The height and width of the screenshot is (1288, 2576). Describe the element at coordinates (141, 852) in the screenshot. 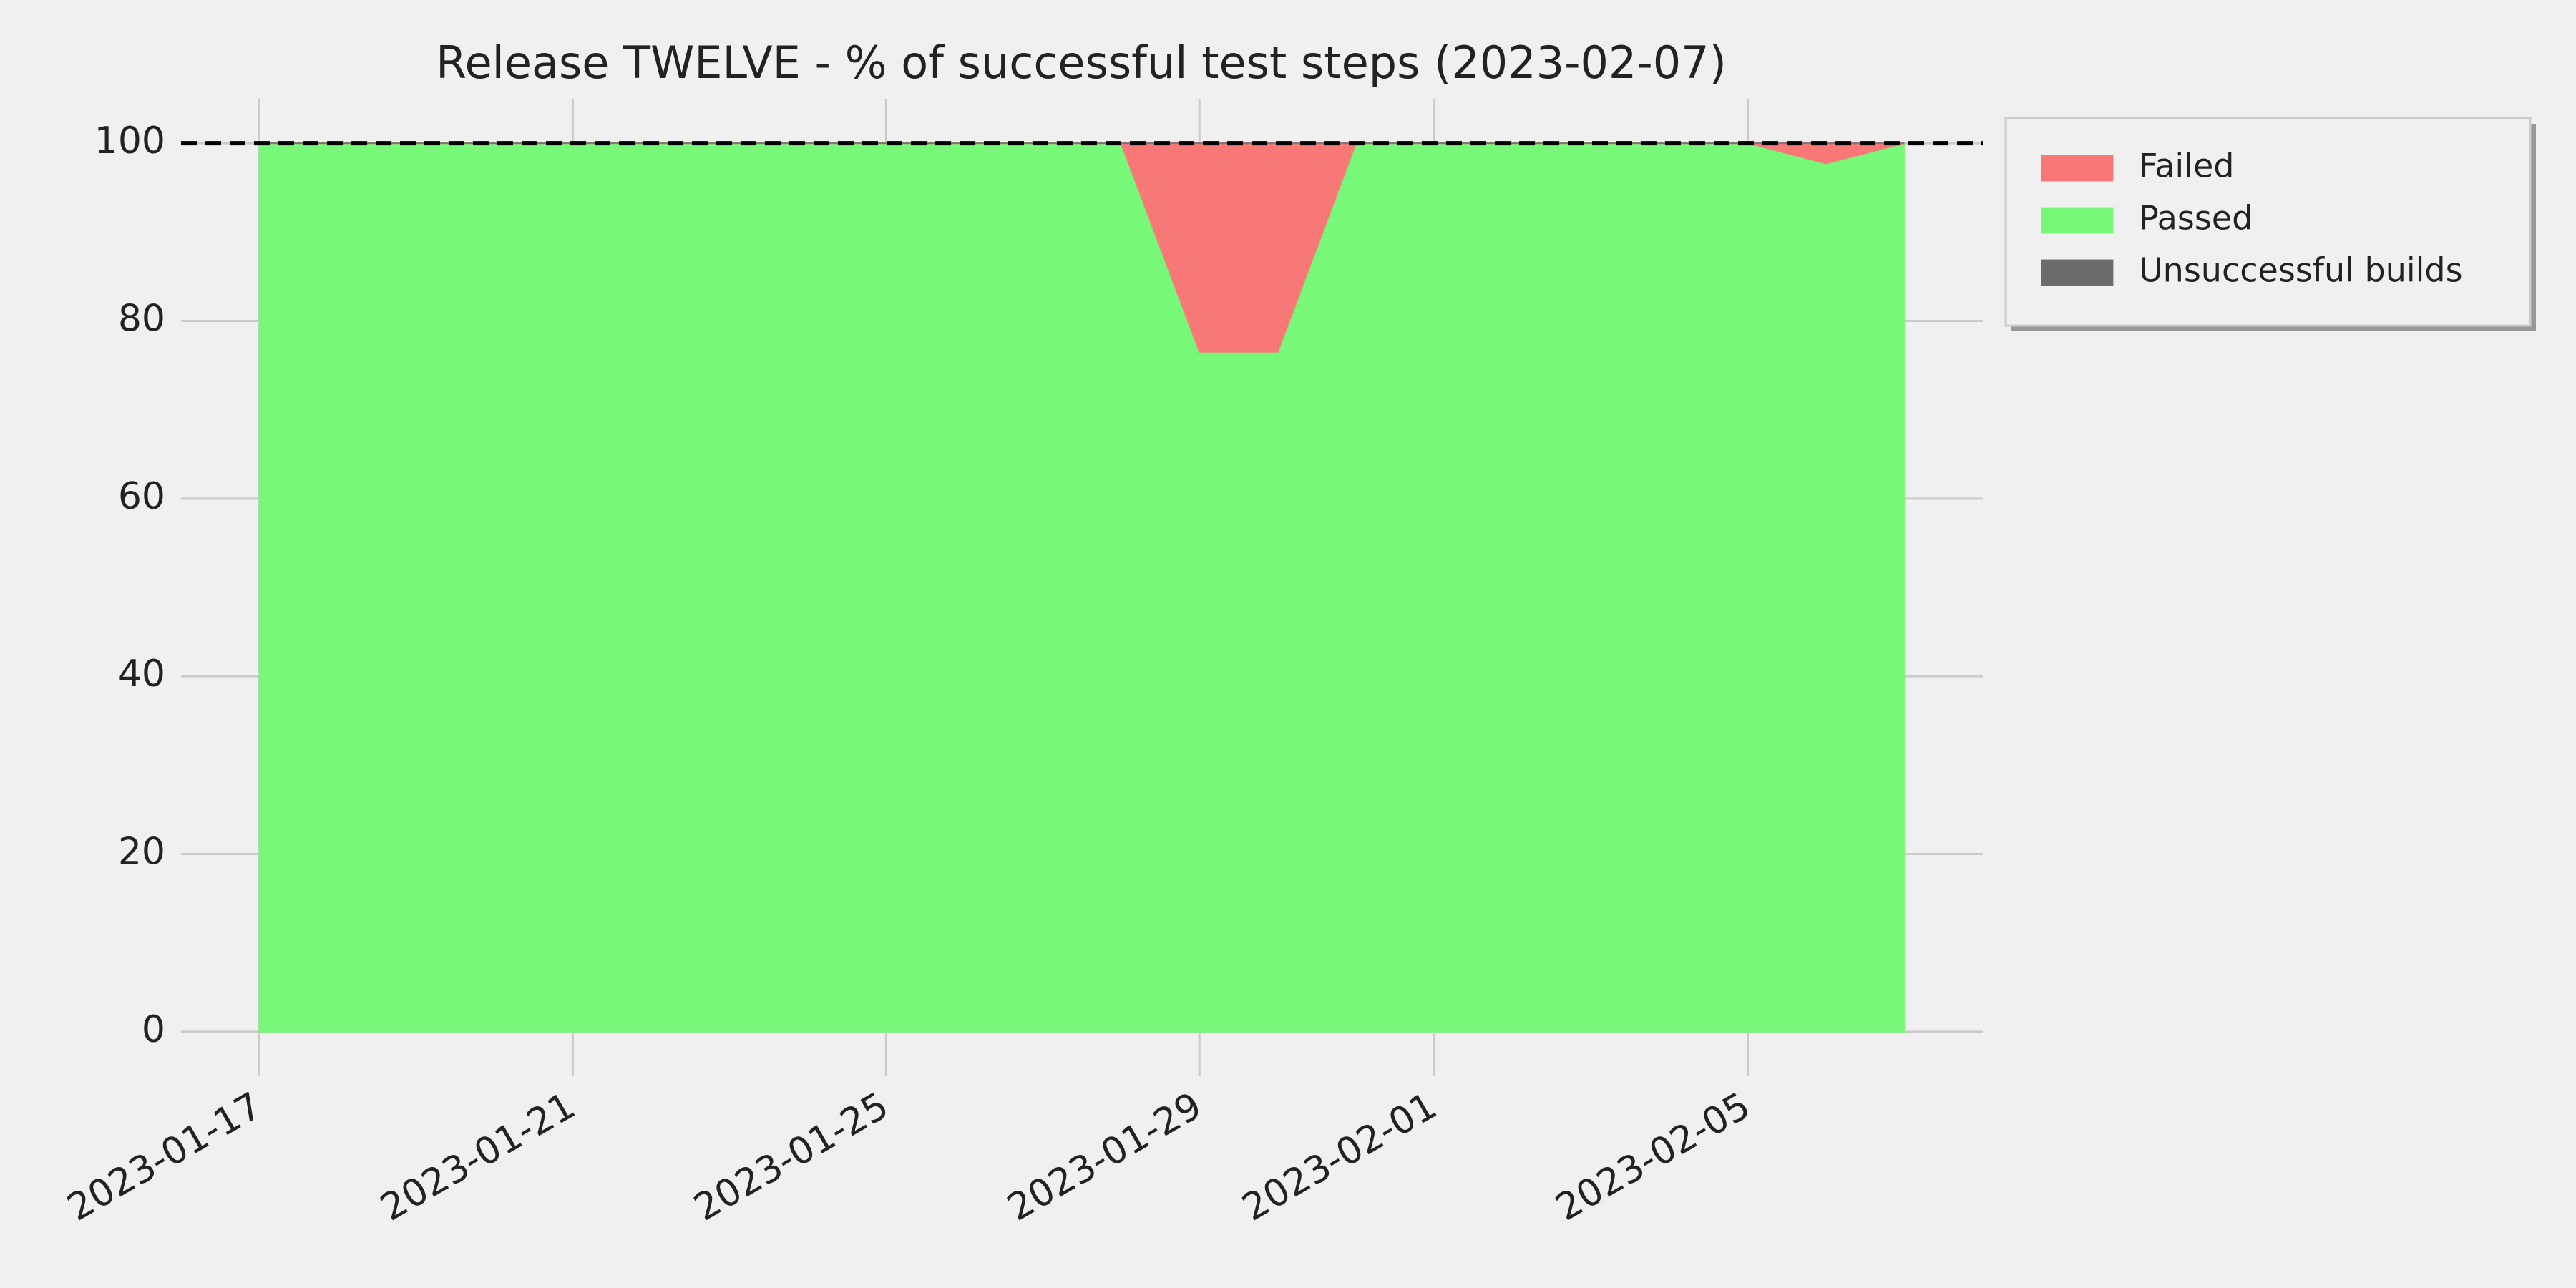

I see `y-tick-label: 20` at that location.